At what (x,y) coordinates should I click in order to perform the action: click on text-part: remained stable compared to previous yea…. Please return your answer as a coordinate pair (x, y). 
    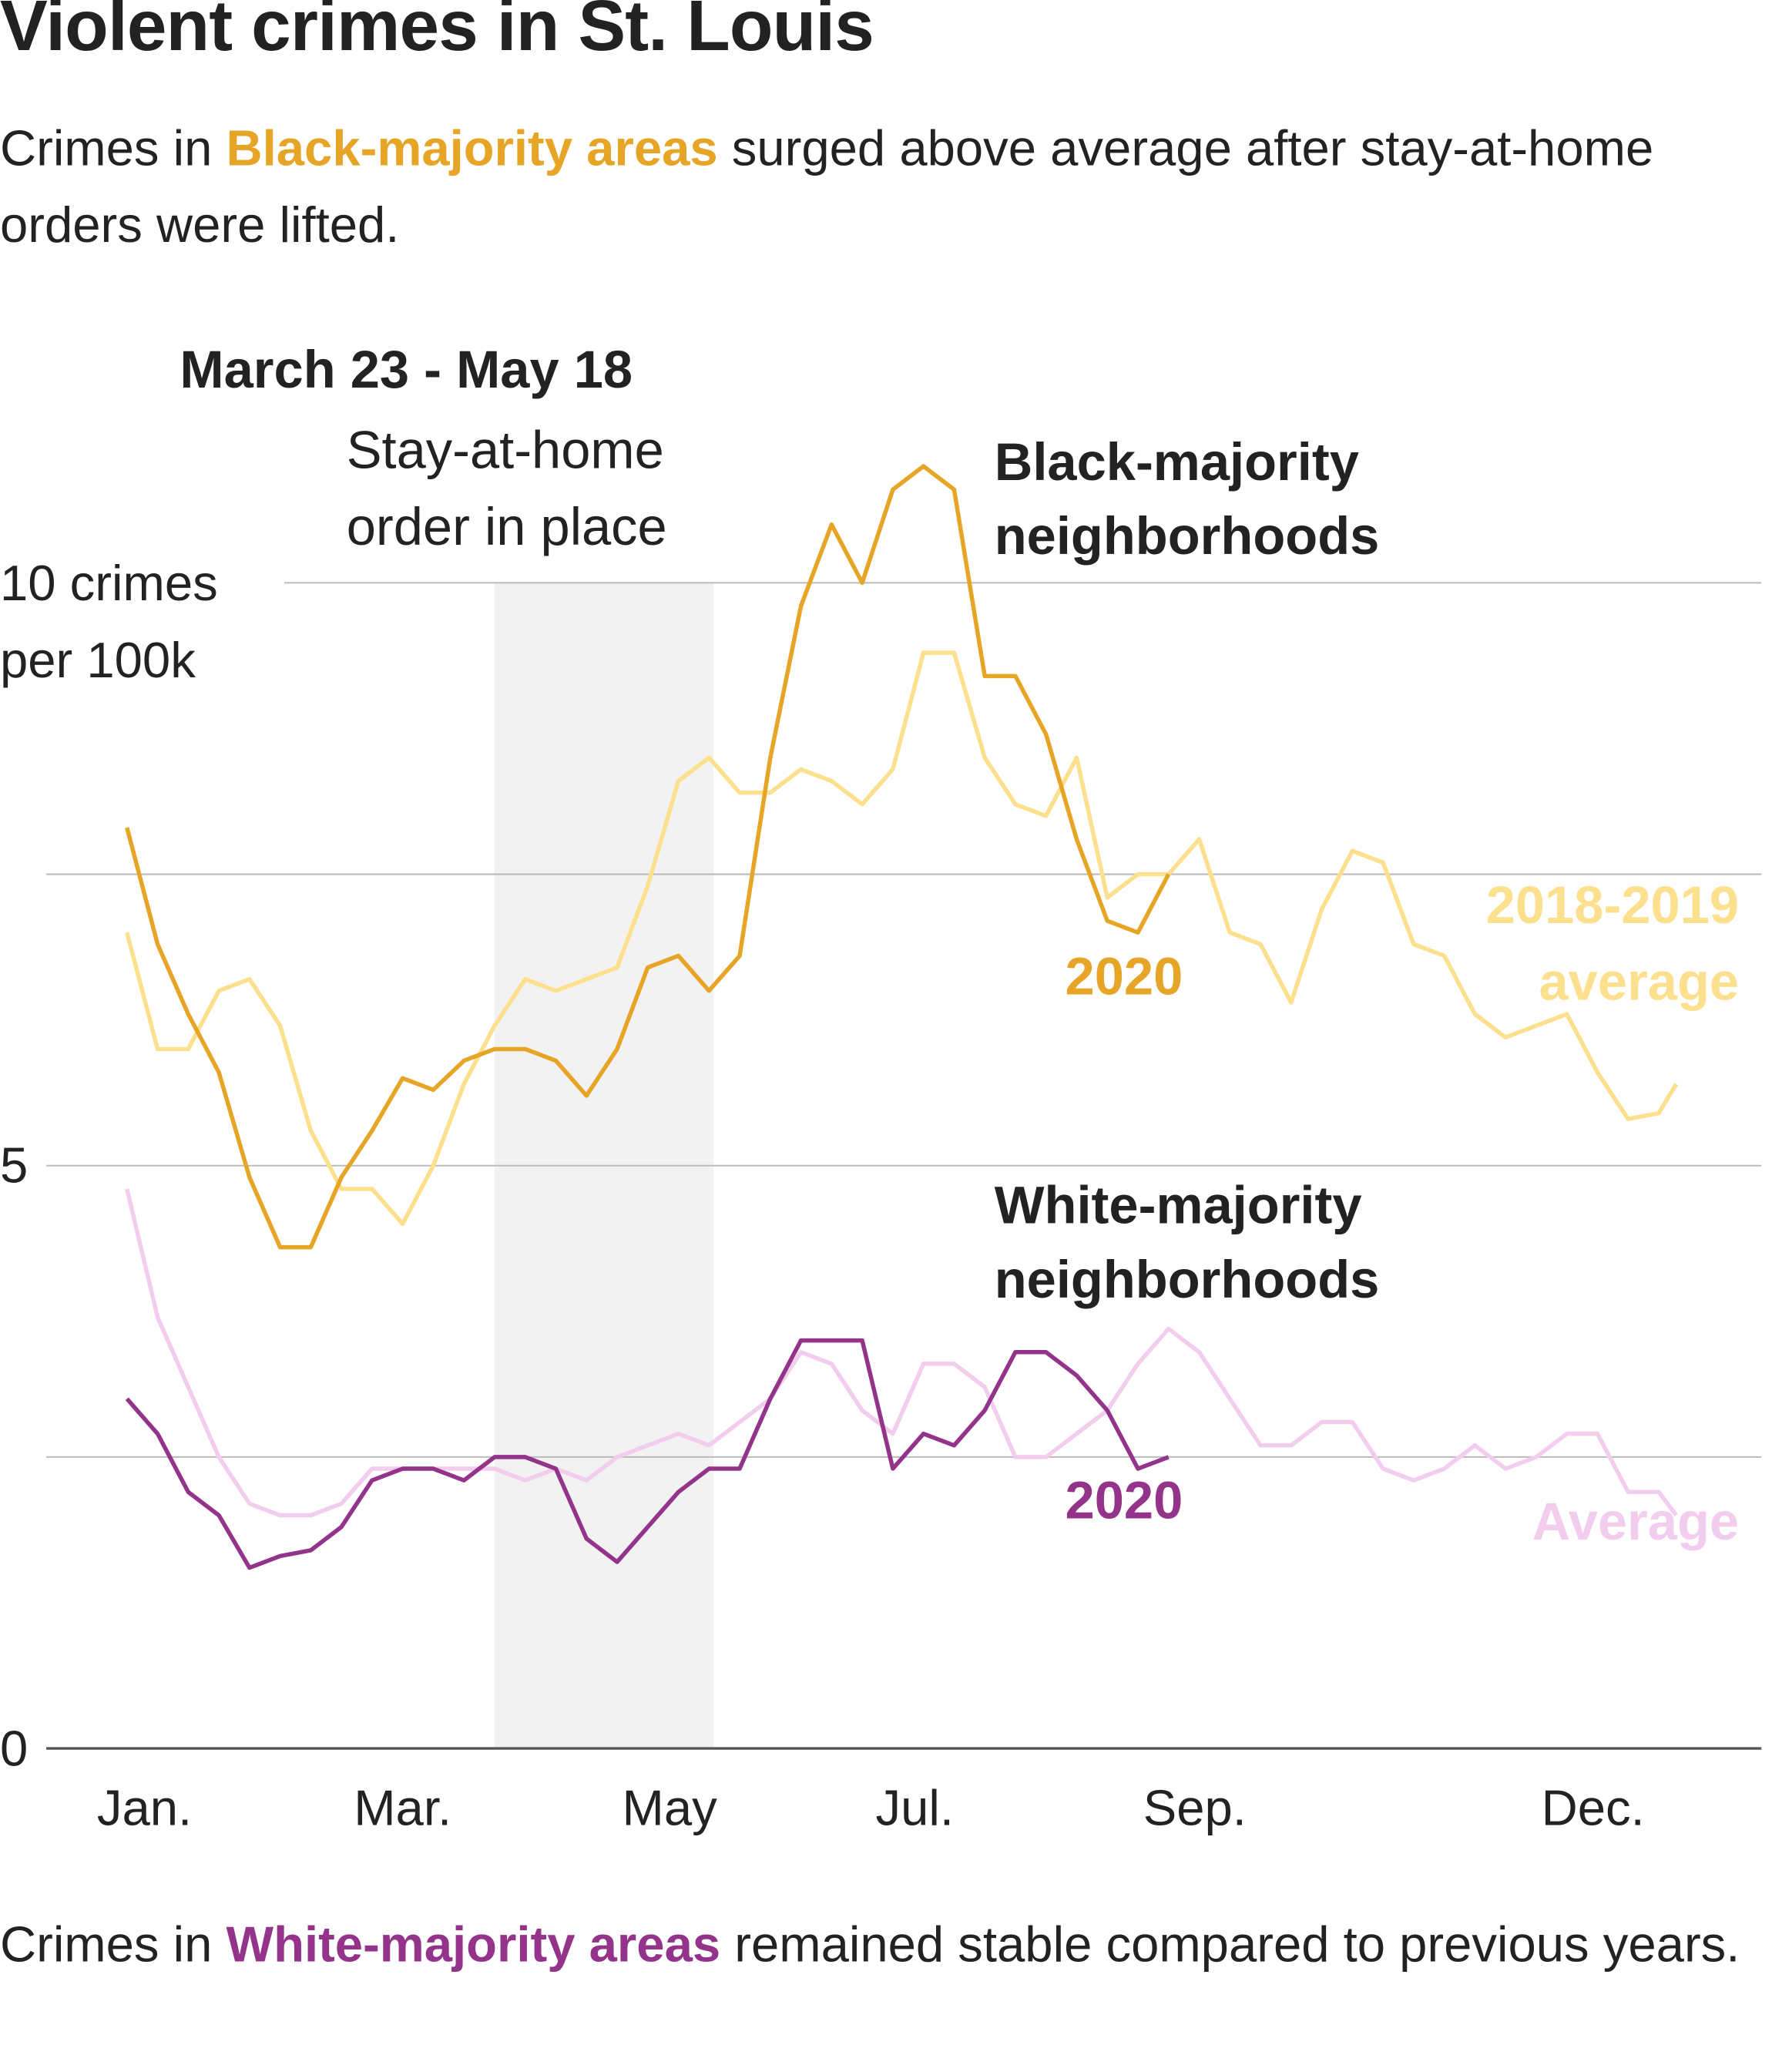
    Looking at the image, I should click on (1230, 1945).